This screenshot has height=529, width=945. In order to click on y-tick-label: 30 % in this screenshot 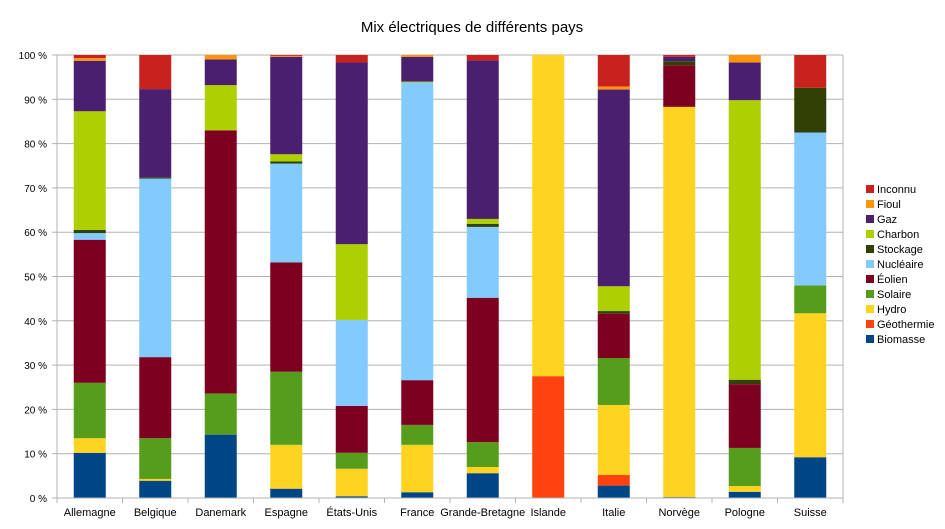, I will do `click(35, 366)`.